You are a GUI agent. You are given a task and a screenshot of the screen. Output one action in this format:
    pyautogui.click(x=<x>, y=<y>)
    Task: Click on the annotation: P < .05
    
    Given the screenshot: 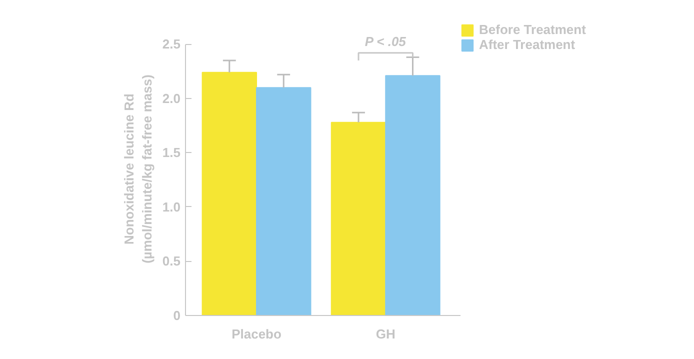 What is the action you would take?
    pyautogui.click(x=385, y=41)
    